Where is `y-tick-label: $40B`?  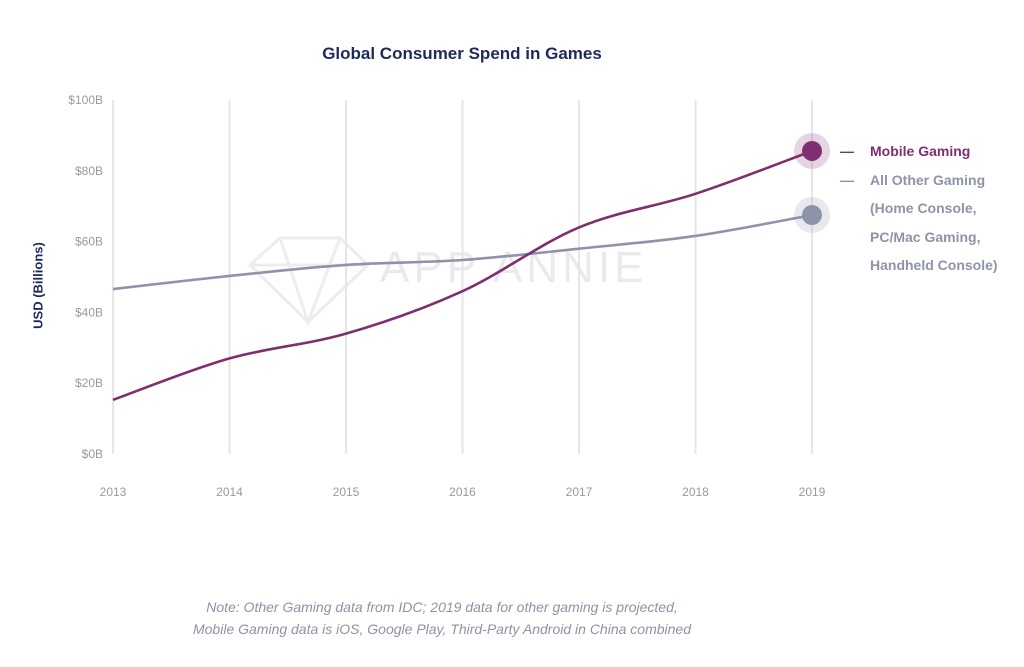
y-tick-label: $40B is located at coordinates (89, 312).